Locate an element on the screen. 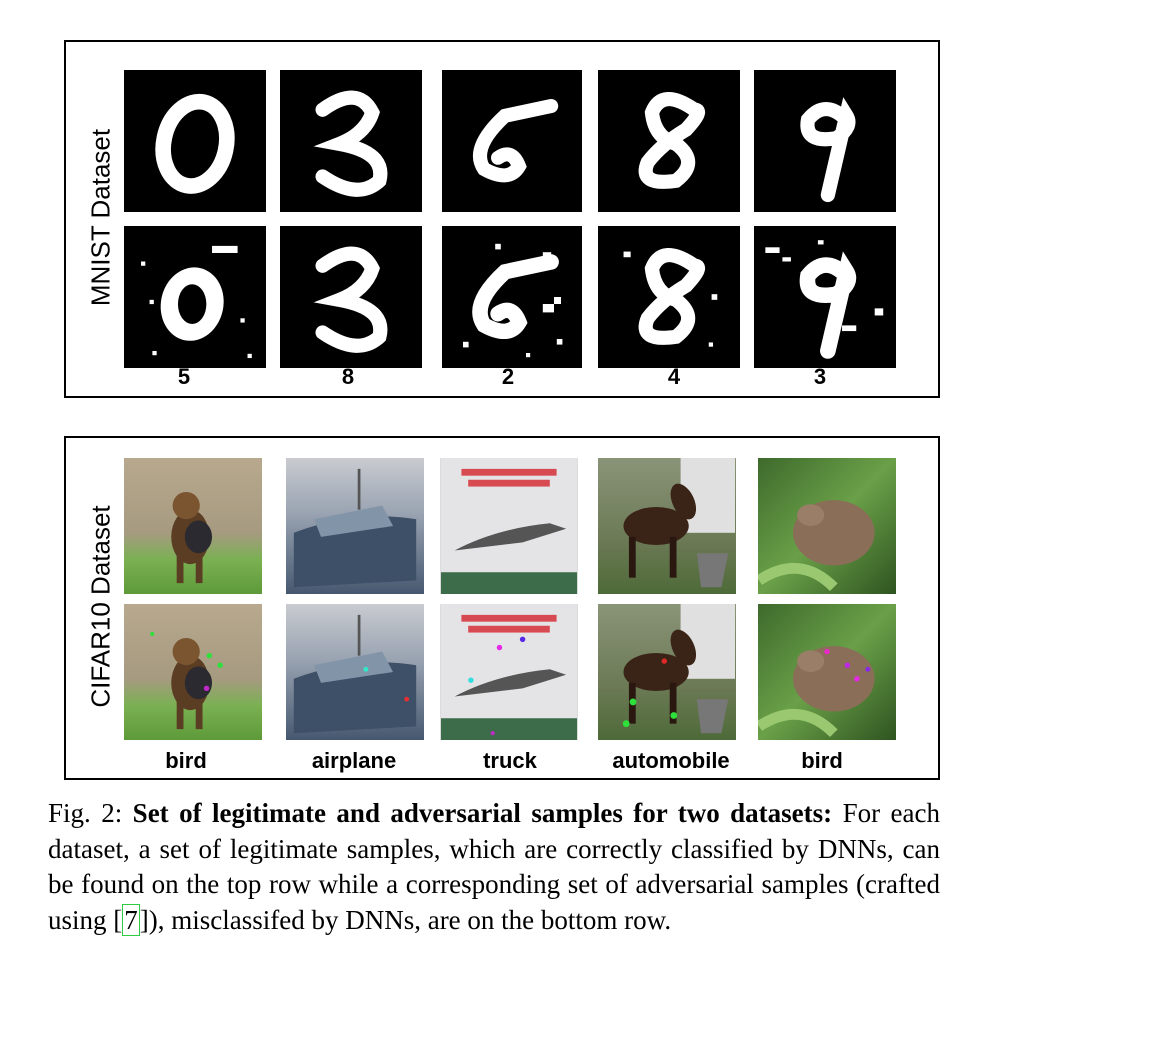  mnist-prediction-label: 5 is located at coordinates (184, 376).